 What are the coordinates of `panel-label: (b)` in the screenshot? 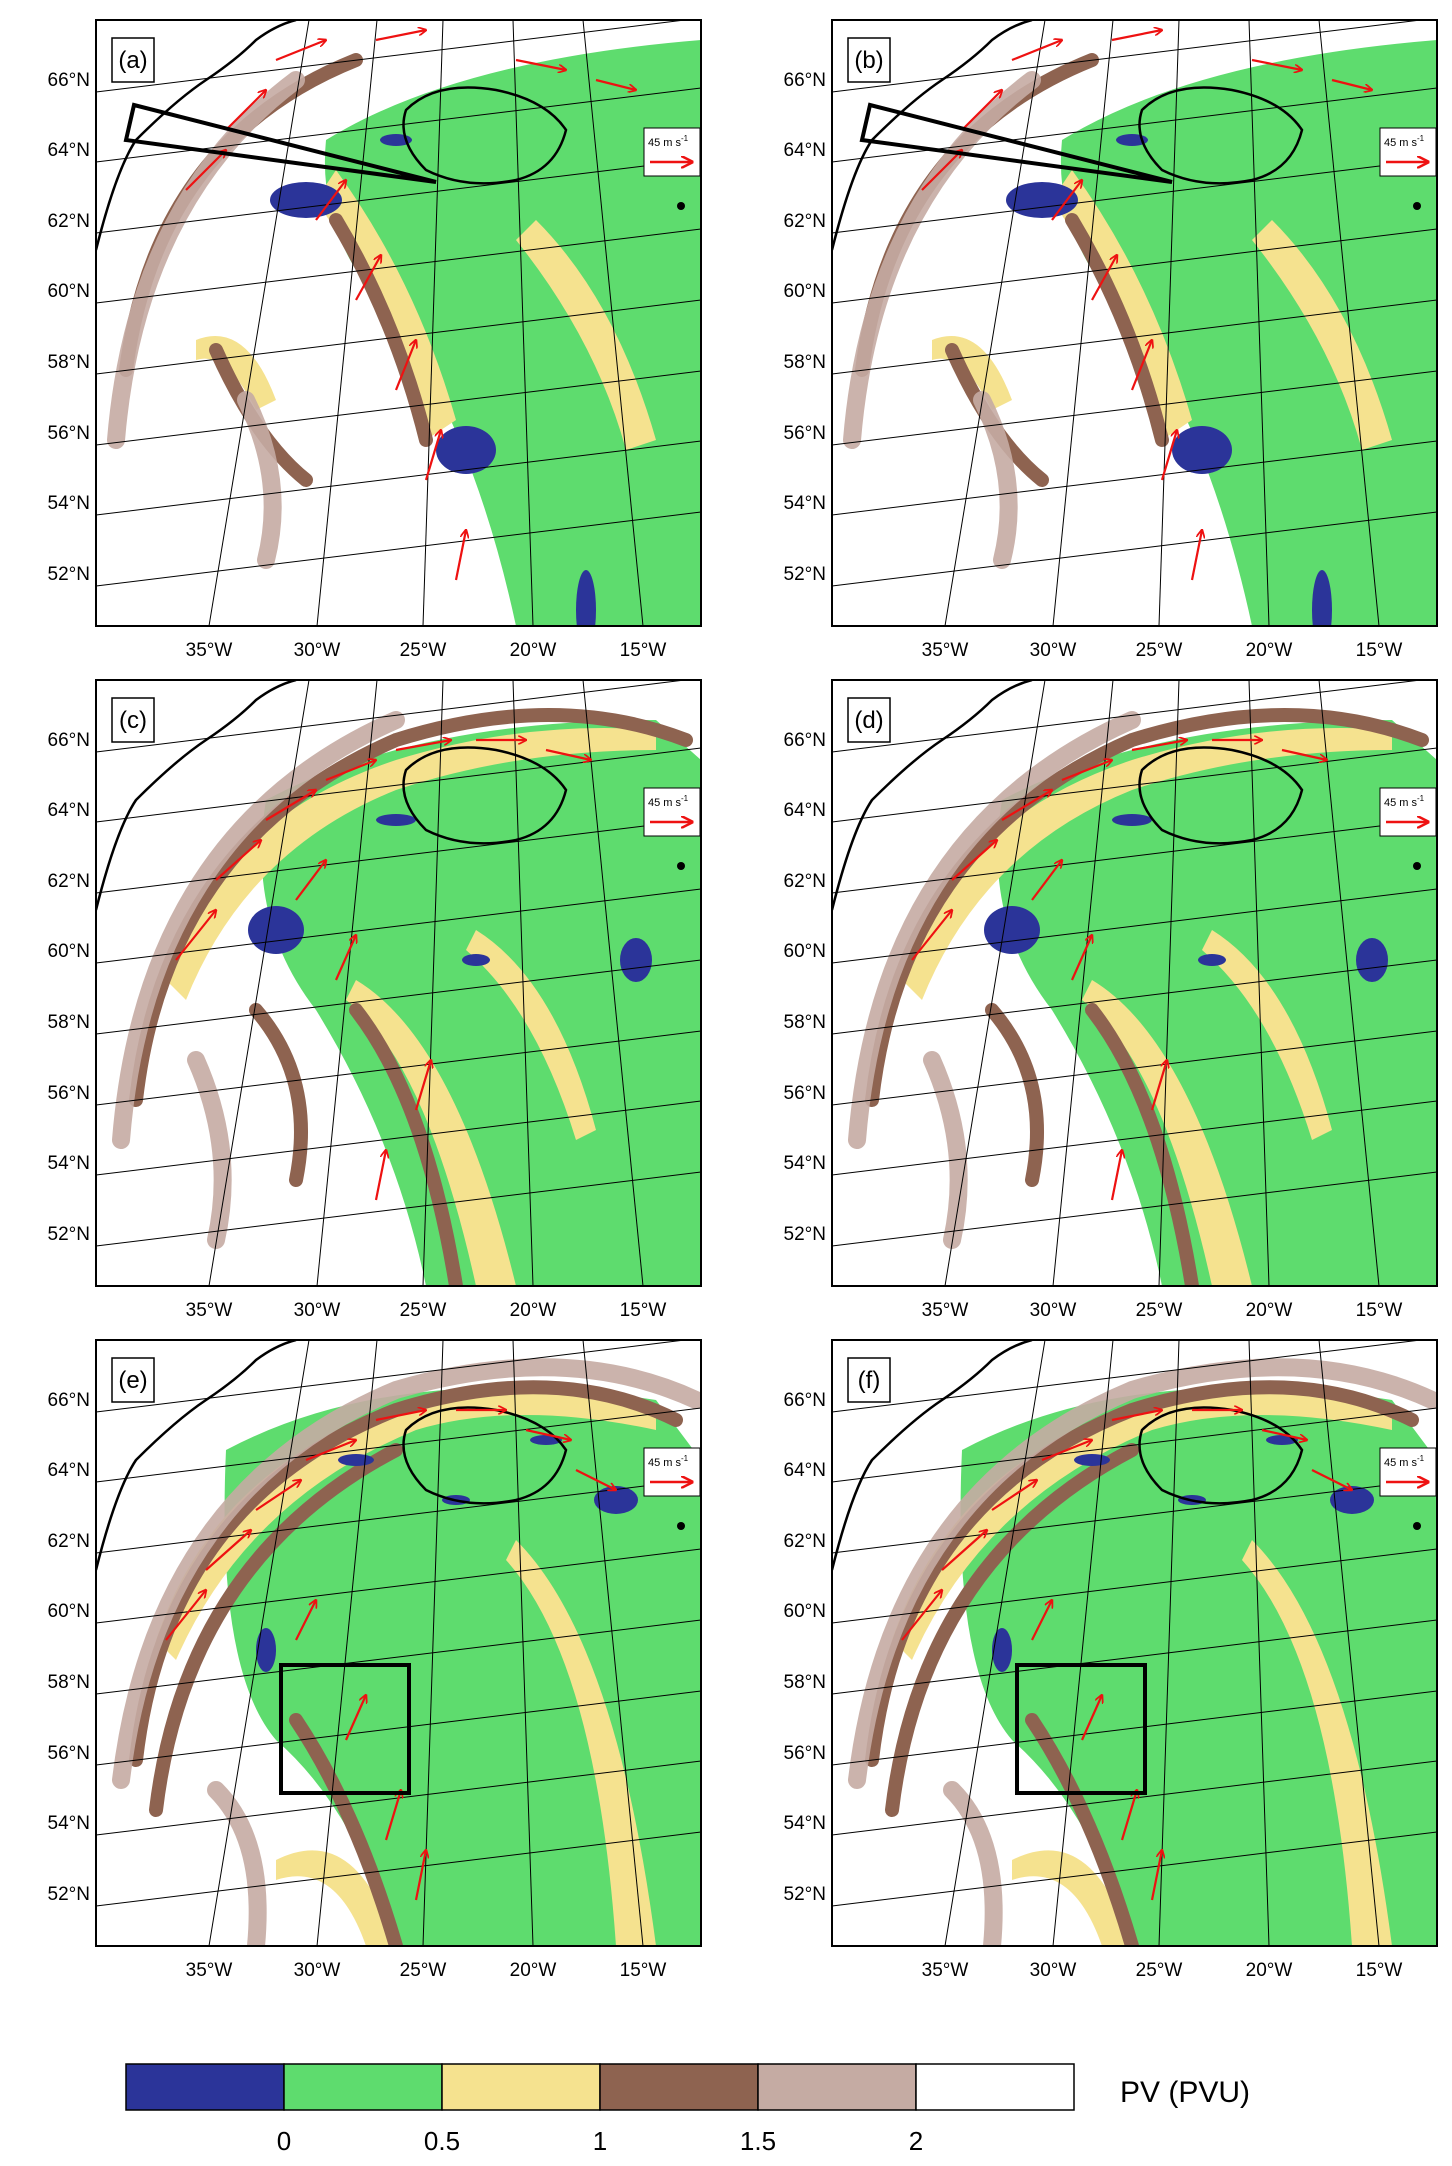 It's located at (869, 60).